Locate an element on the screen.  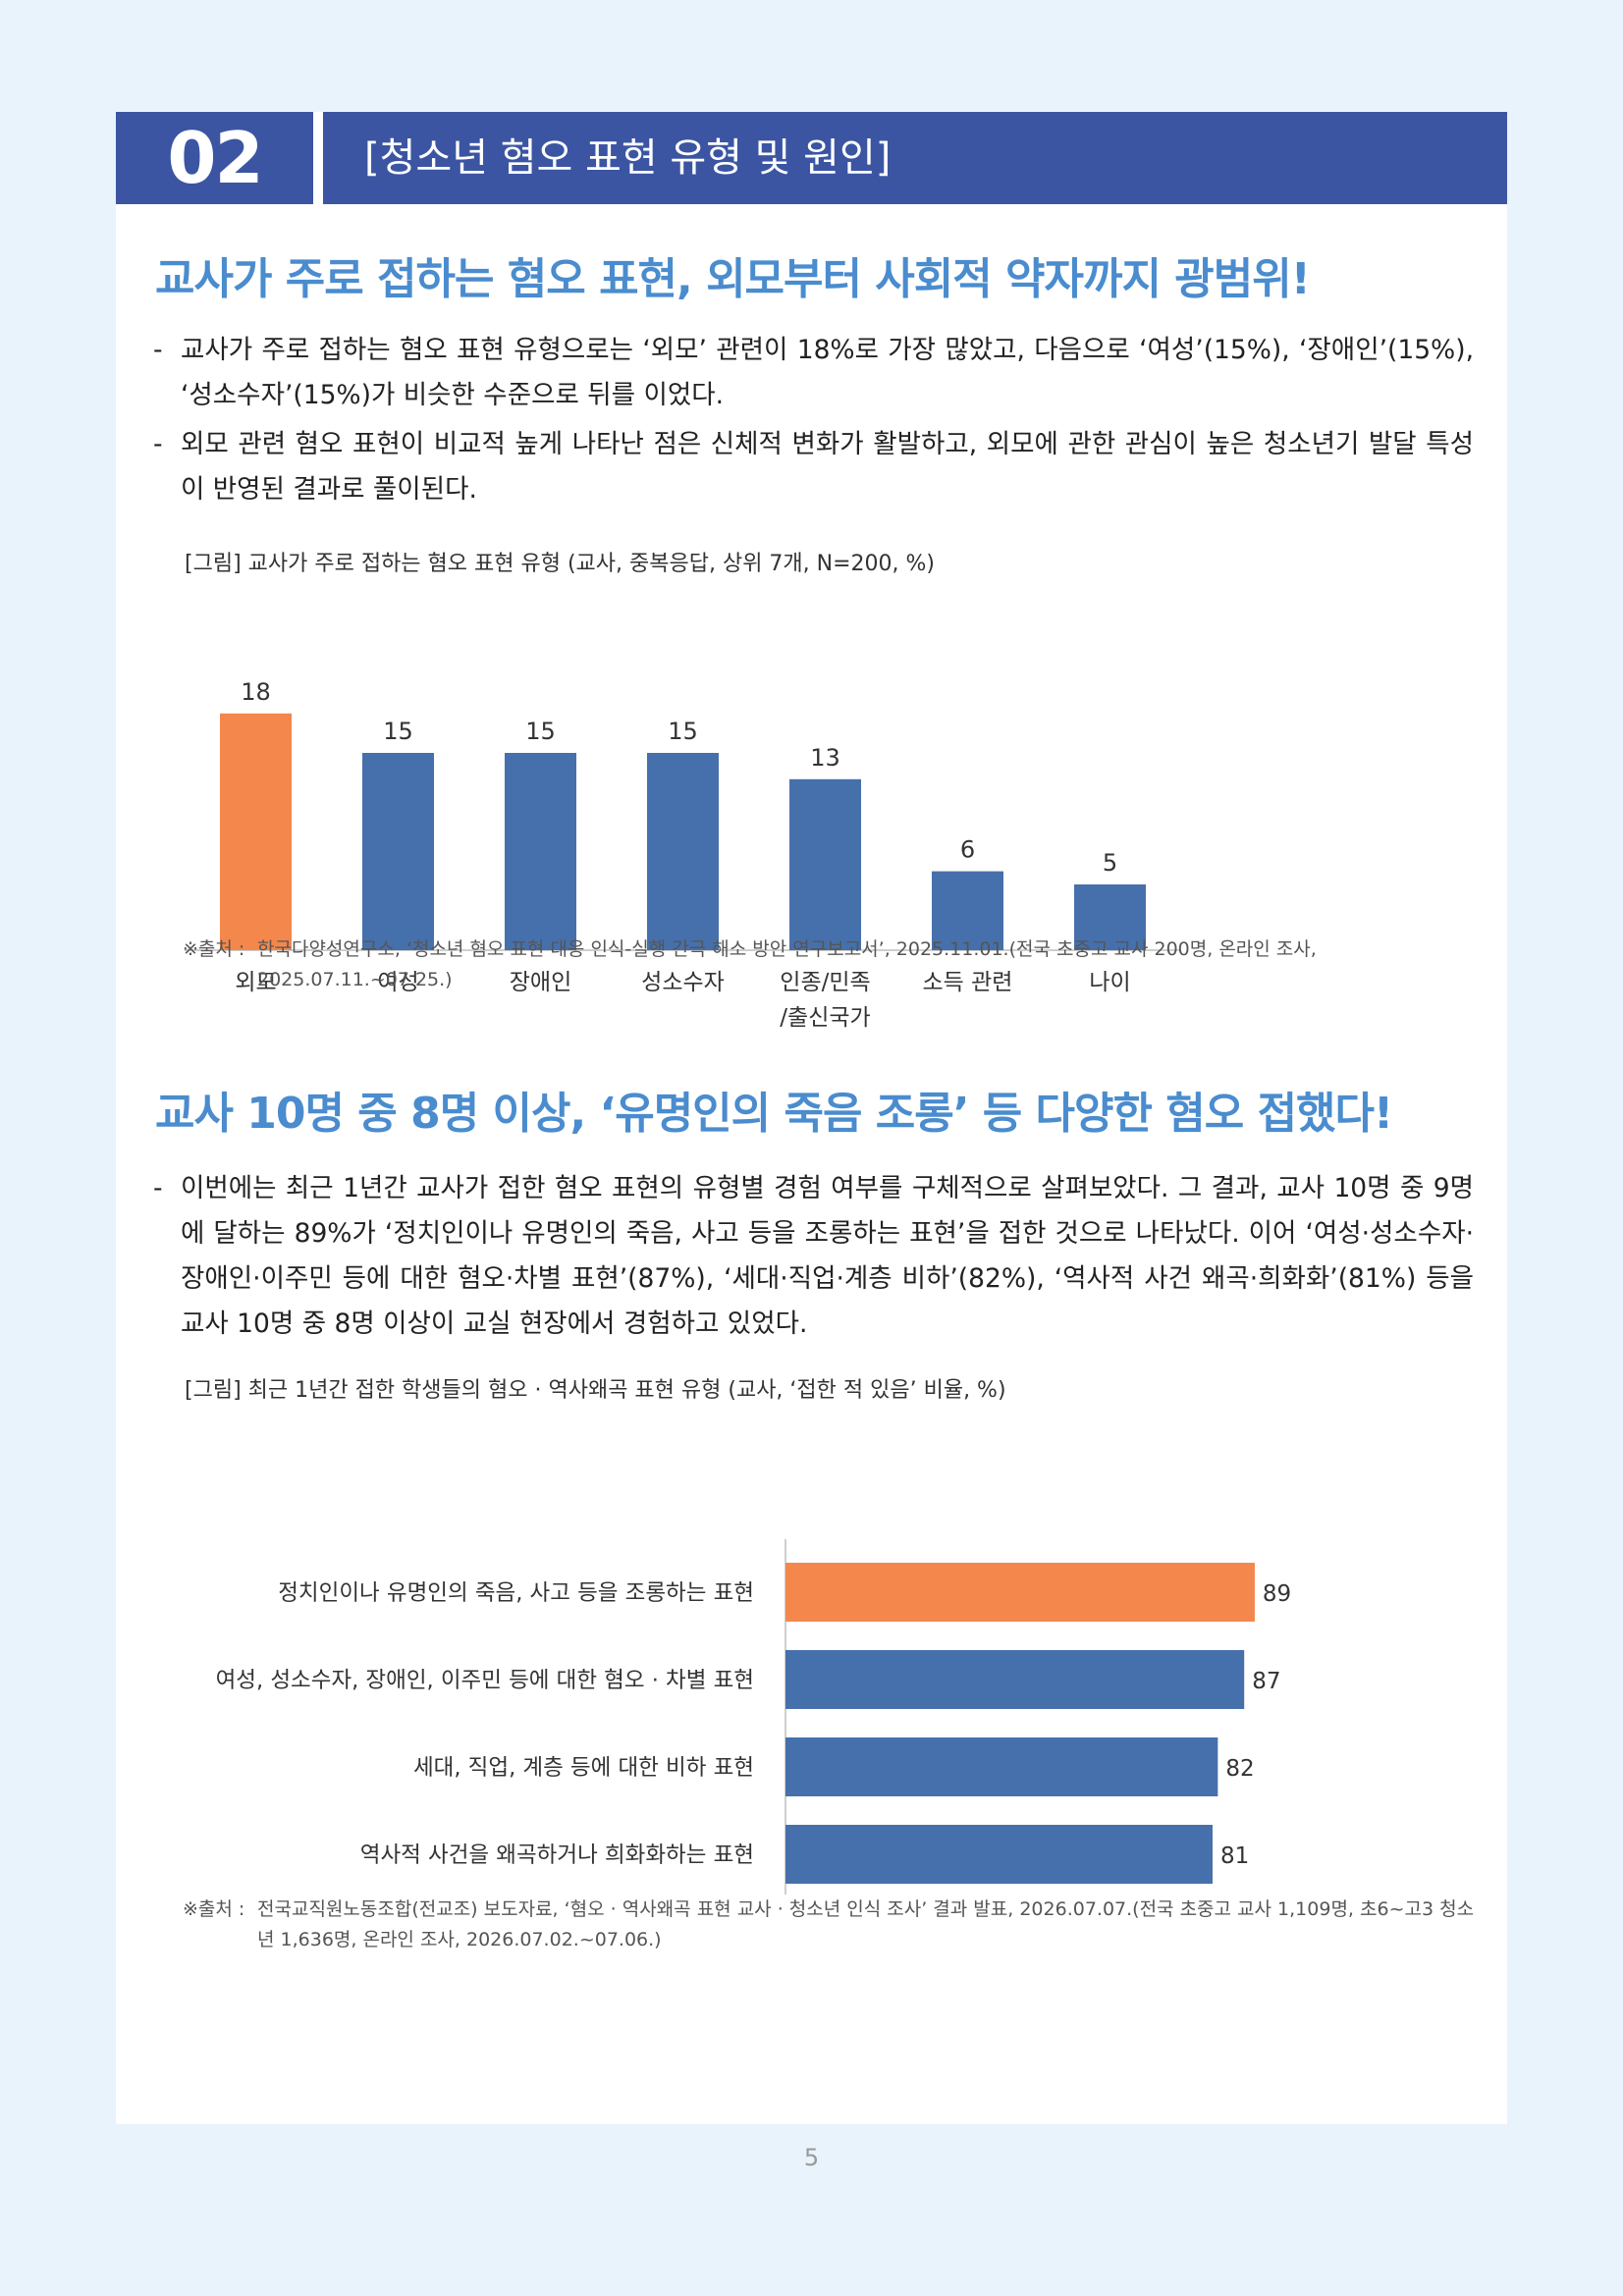
category-label: 정치인이나 유명인의 죽음, 사고 등을 조롱하는 표현 is located at coordinates (516, 1593).